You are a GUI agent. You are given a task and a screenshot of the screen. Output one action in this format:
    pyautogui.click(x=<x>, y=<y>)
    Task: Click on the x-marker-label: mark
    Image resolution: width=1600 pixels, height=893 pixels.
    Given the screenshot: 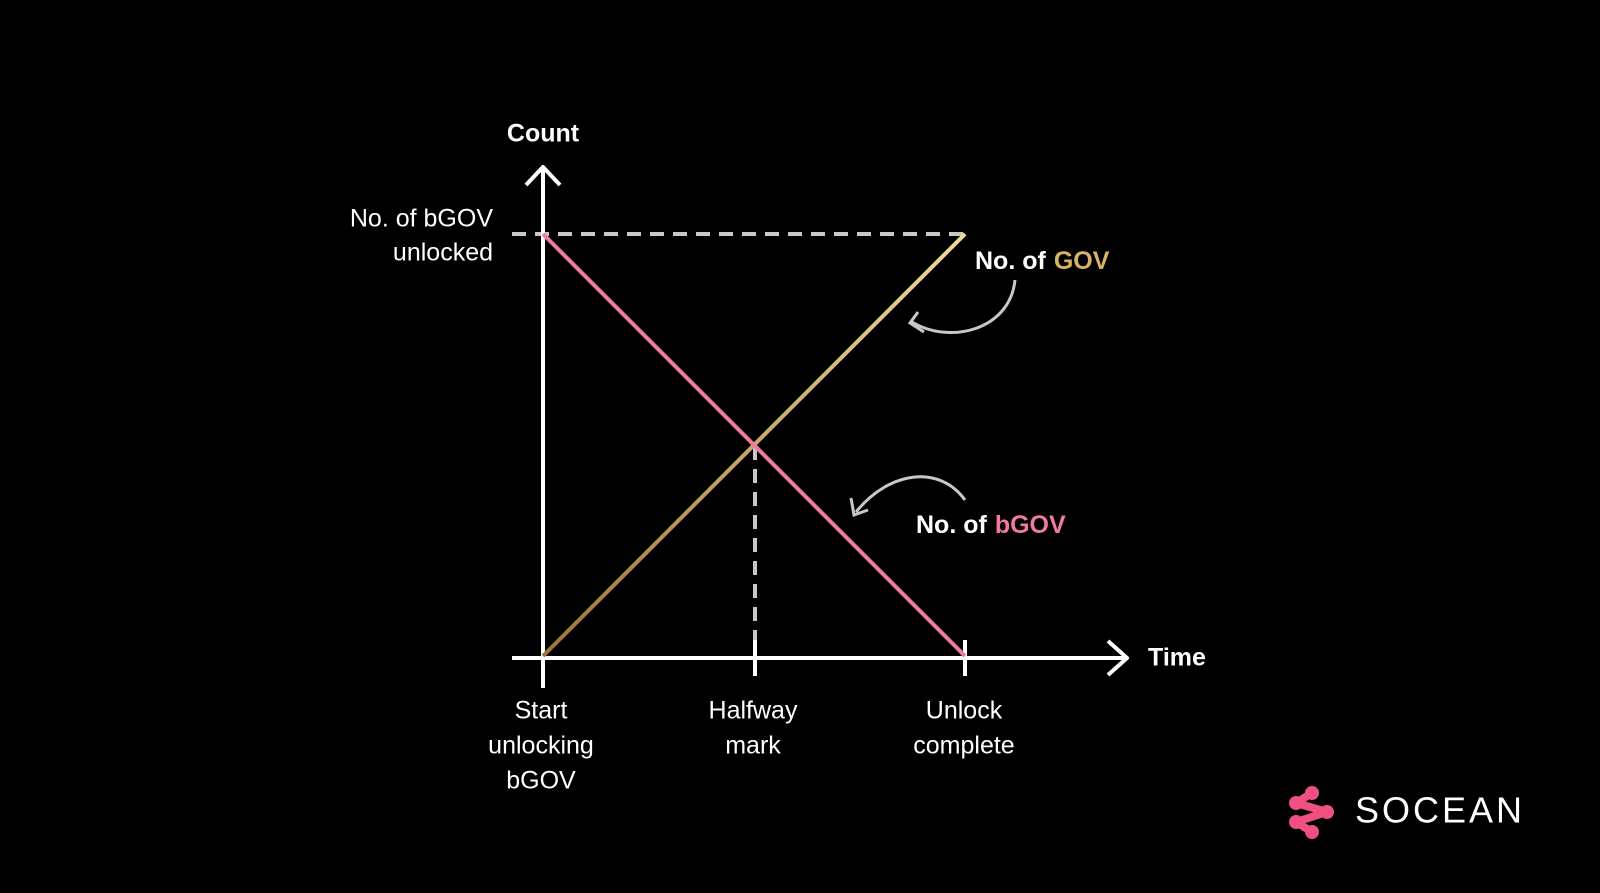 What is the action you would take?
    pyautogui.click(x=753, y=746)
    